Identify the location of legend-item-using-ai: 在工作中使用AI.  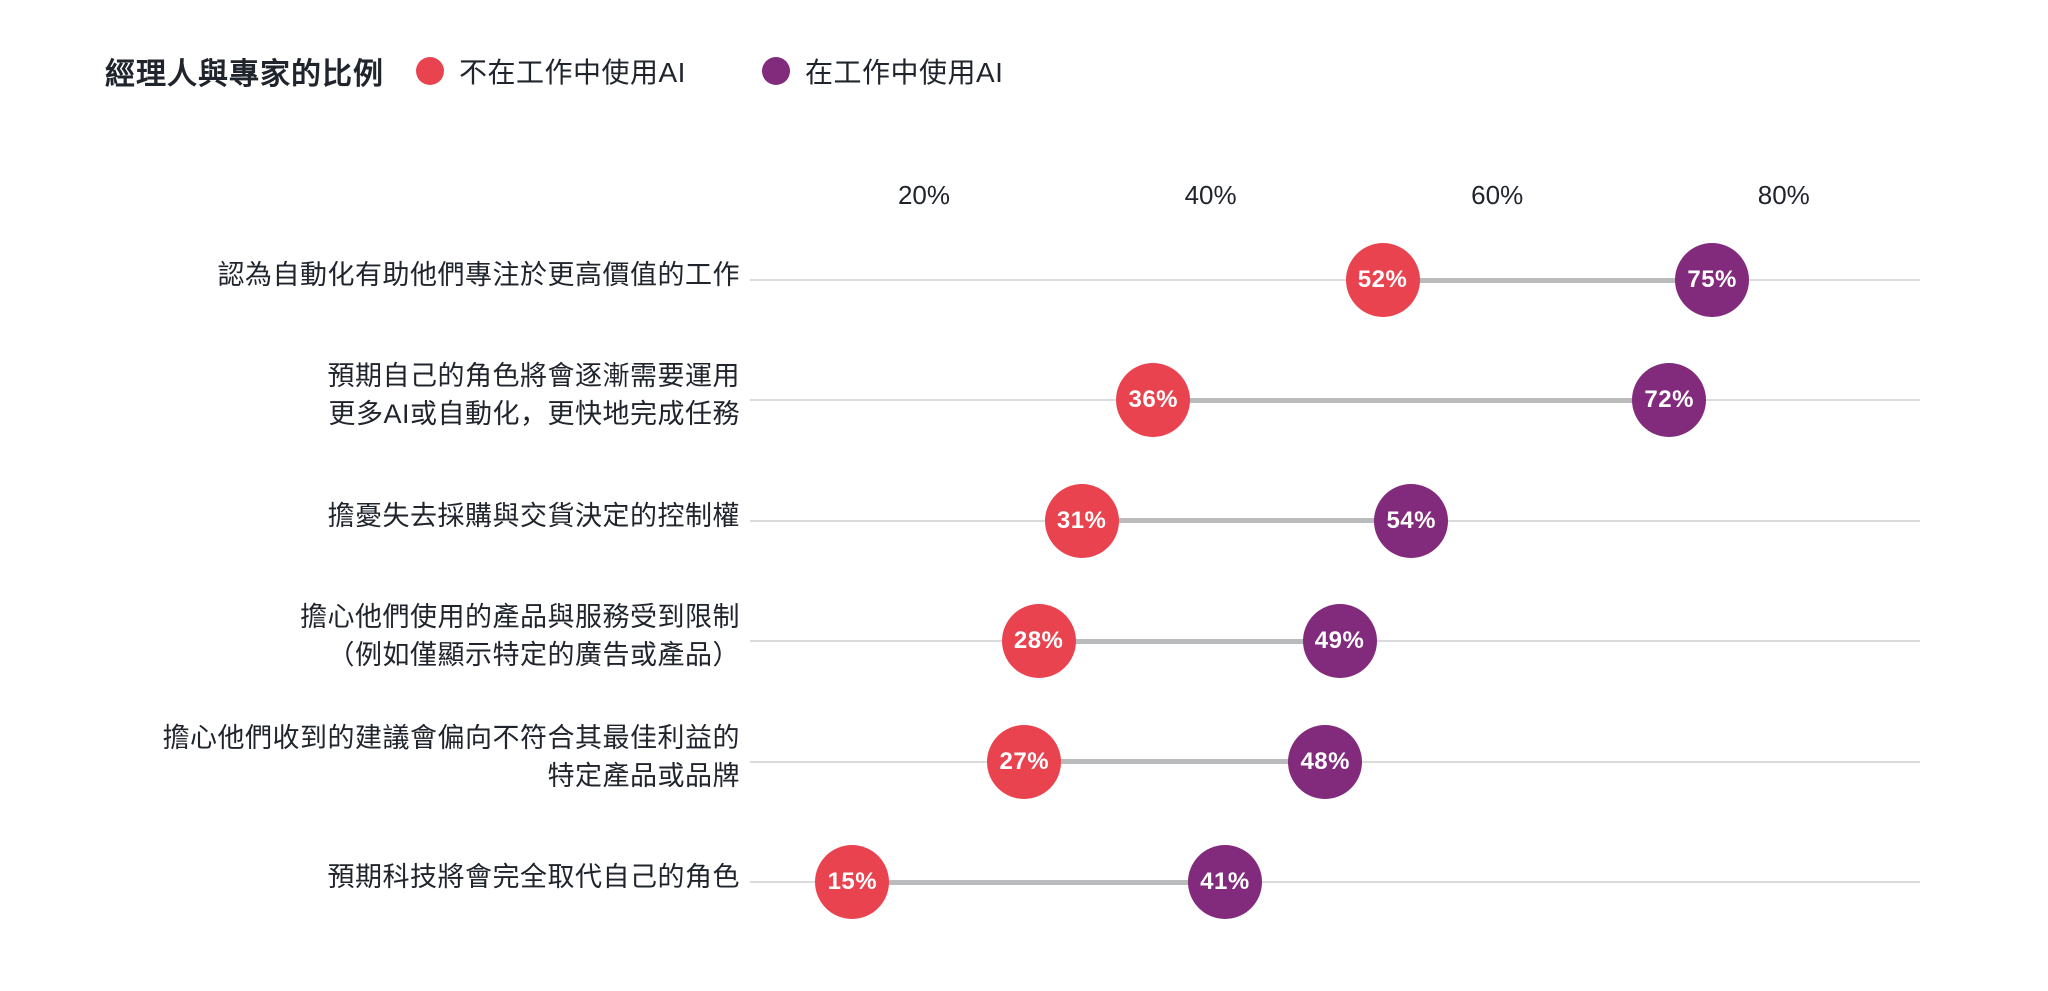
(882, 71).